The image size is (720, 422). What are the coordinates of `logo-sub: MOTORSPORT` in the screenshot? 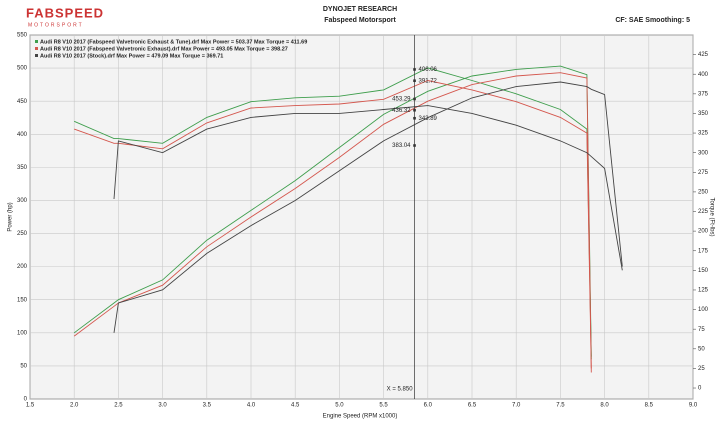 It's located at (56, 25).